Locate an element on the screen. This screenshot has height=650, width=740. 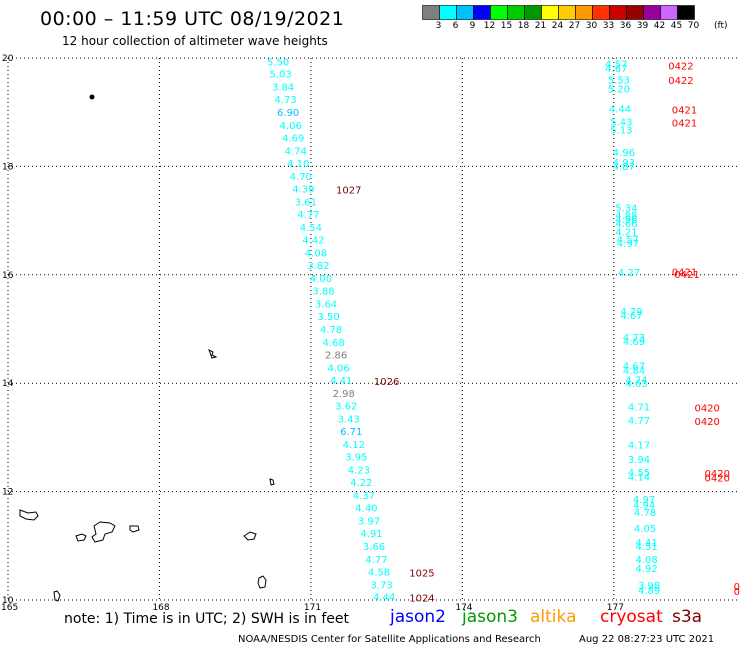
scale-label: 27 is located at coordinates (574, 26).